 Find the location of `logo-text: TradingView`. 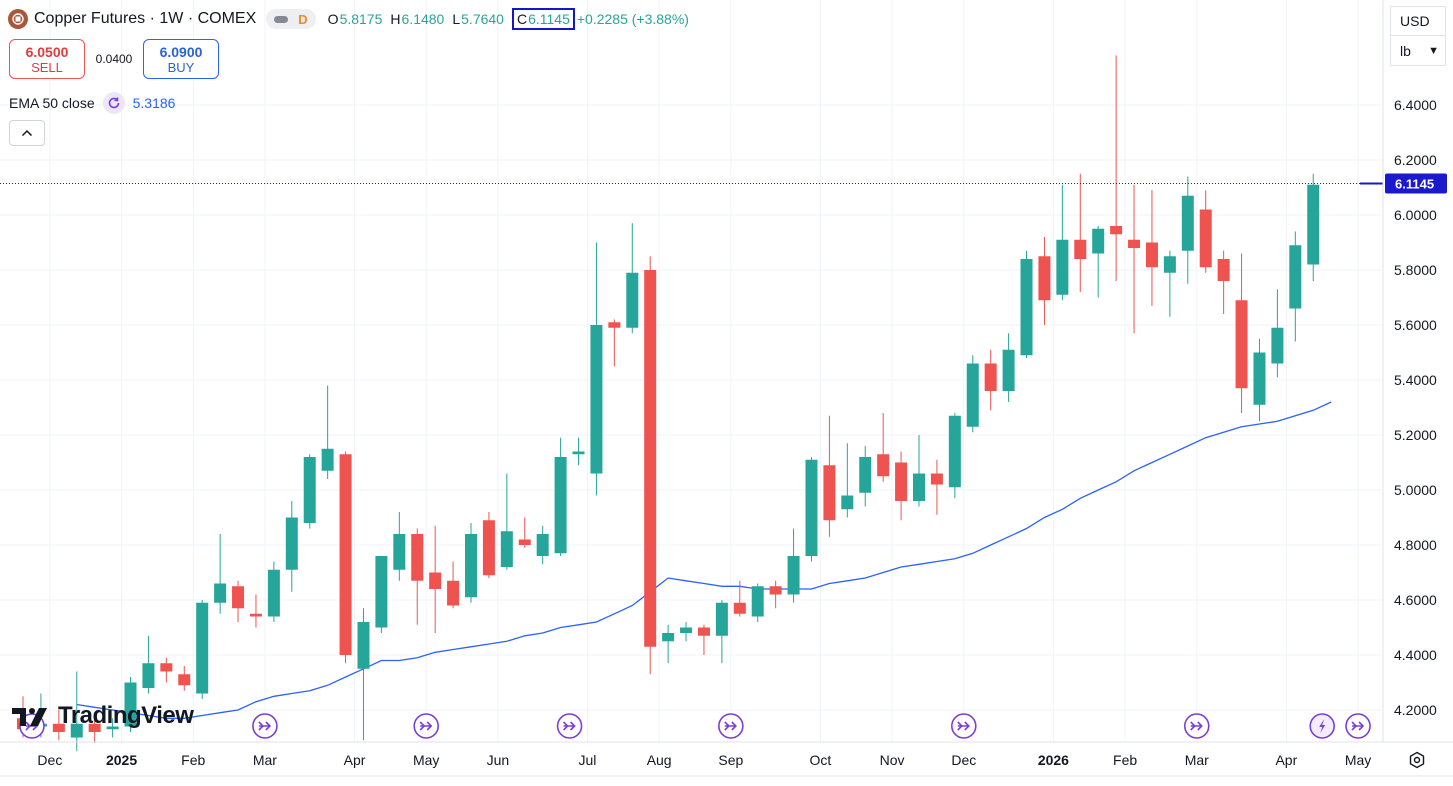

logo-text: TradingView is located at coordinates (126, 715).